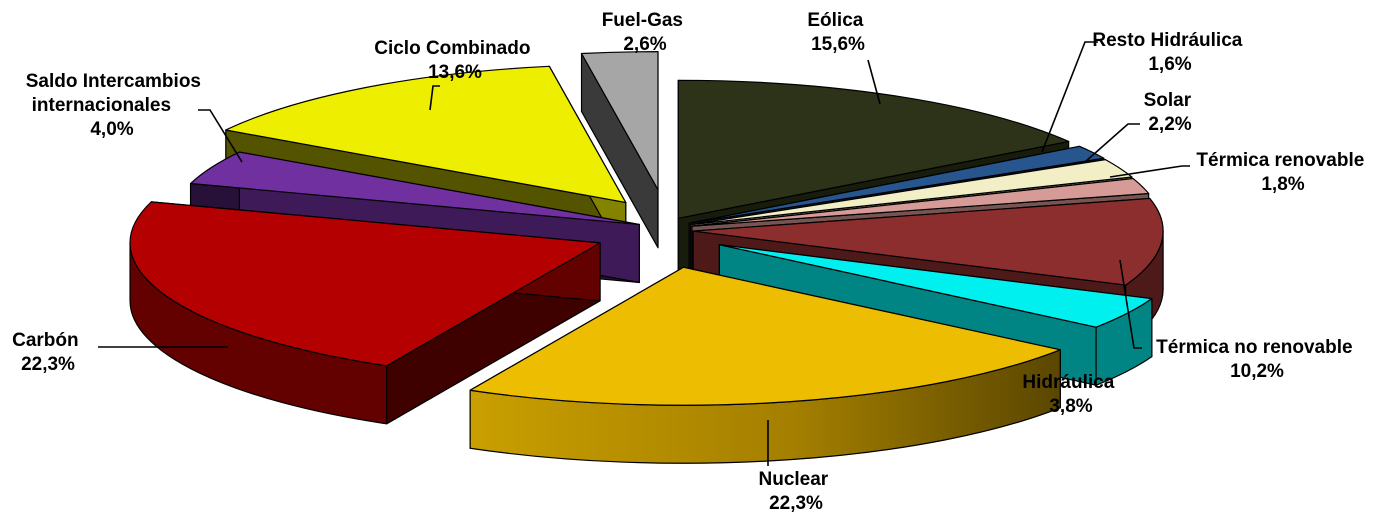 This screenshot has height=512, width=1390. What do you see at coordinates (1069, 97) in the screenshot?
I see `leader-resto-hidraulica` at bounding box center [1069, 97].